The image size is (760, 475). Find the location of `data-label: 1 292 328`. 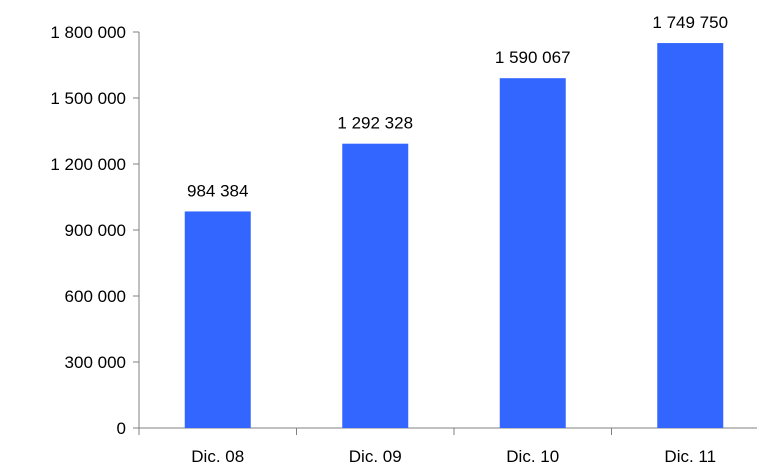

data-label: 1 292 328 is located at coordinates (375, 123).